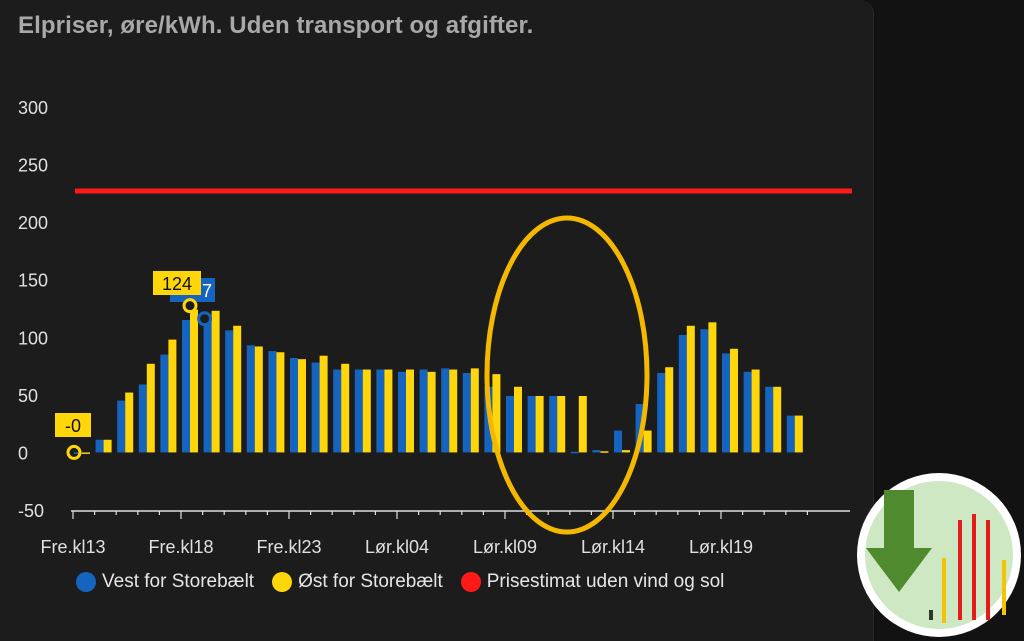 This screenshot has height=641, width=1024. What do you see at coordinates (33, 223) in the screenshot?
I see `y-tick-label: 200` at bounding box center [33, 223].